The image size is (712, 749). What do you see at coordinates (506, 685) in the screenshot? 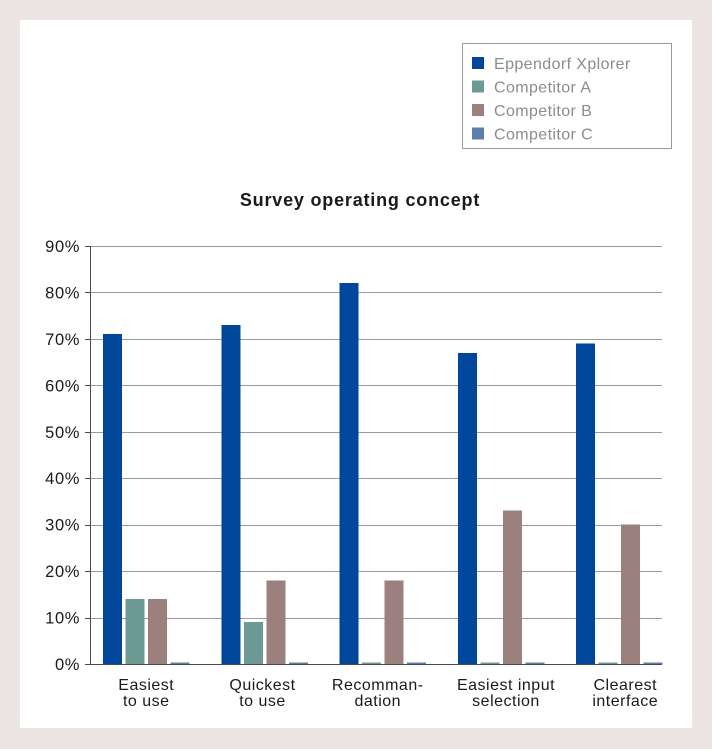
I see `category-label: Easiest input` at bounding box center [506, 685].